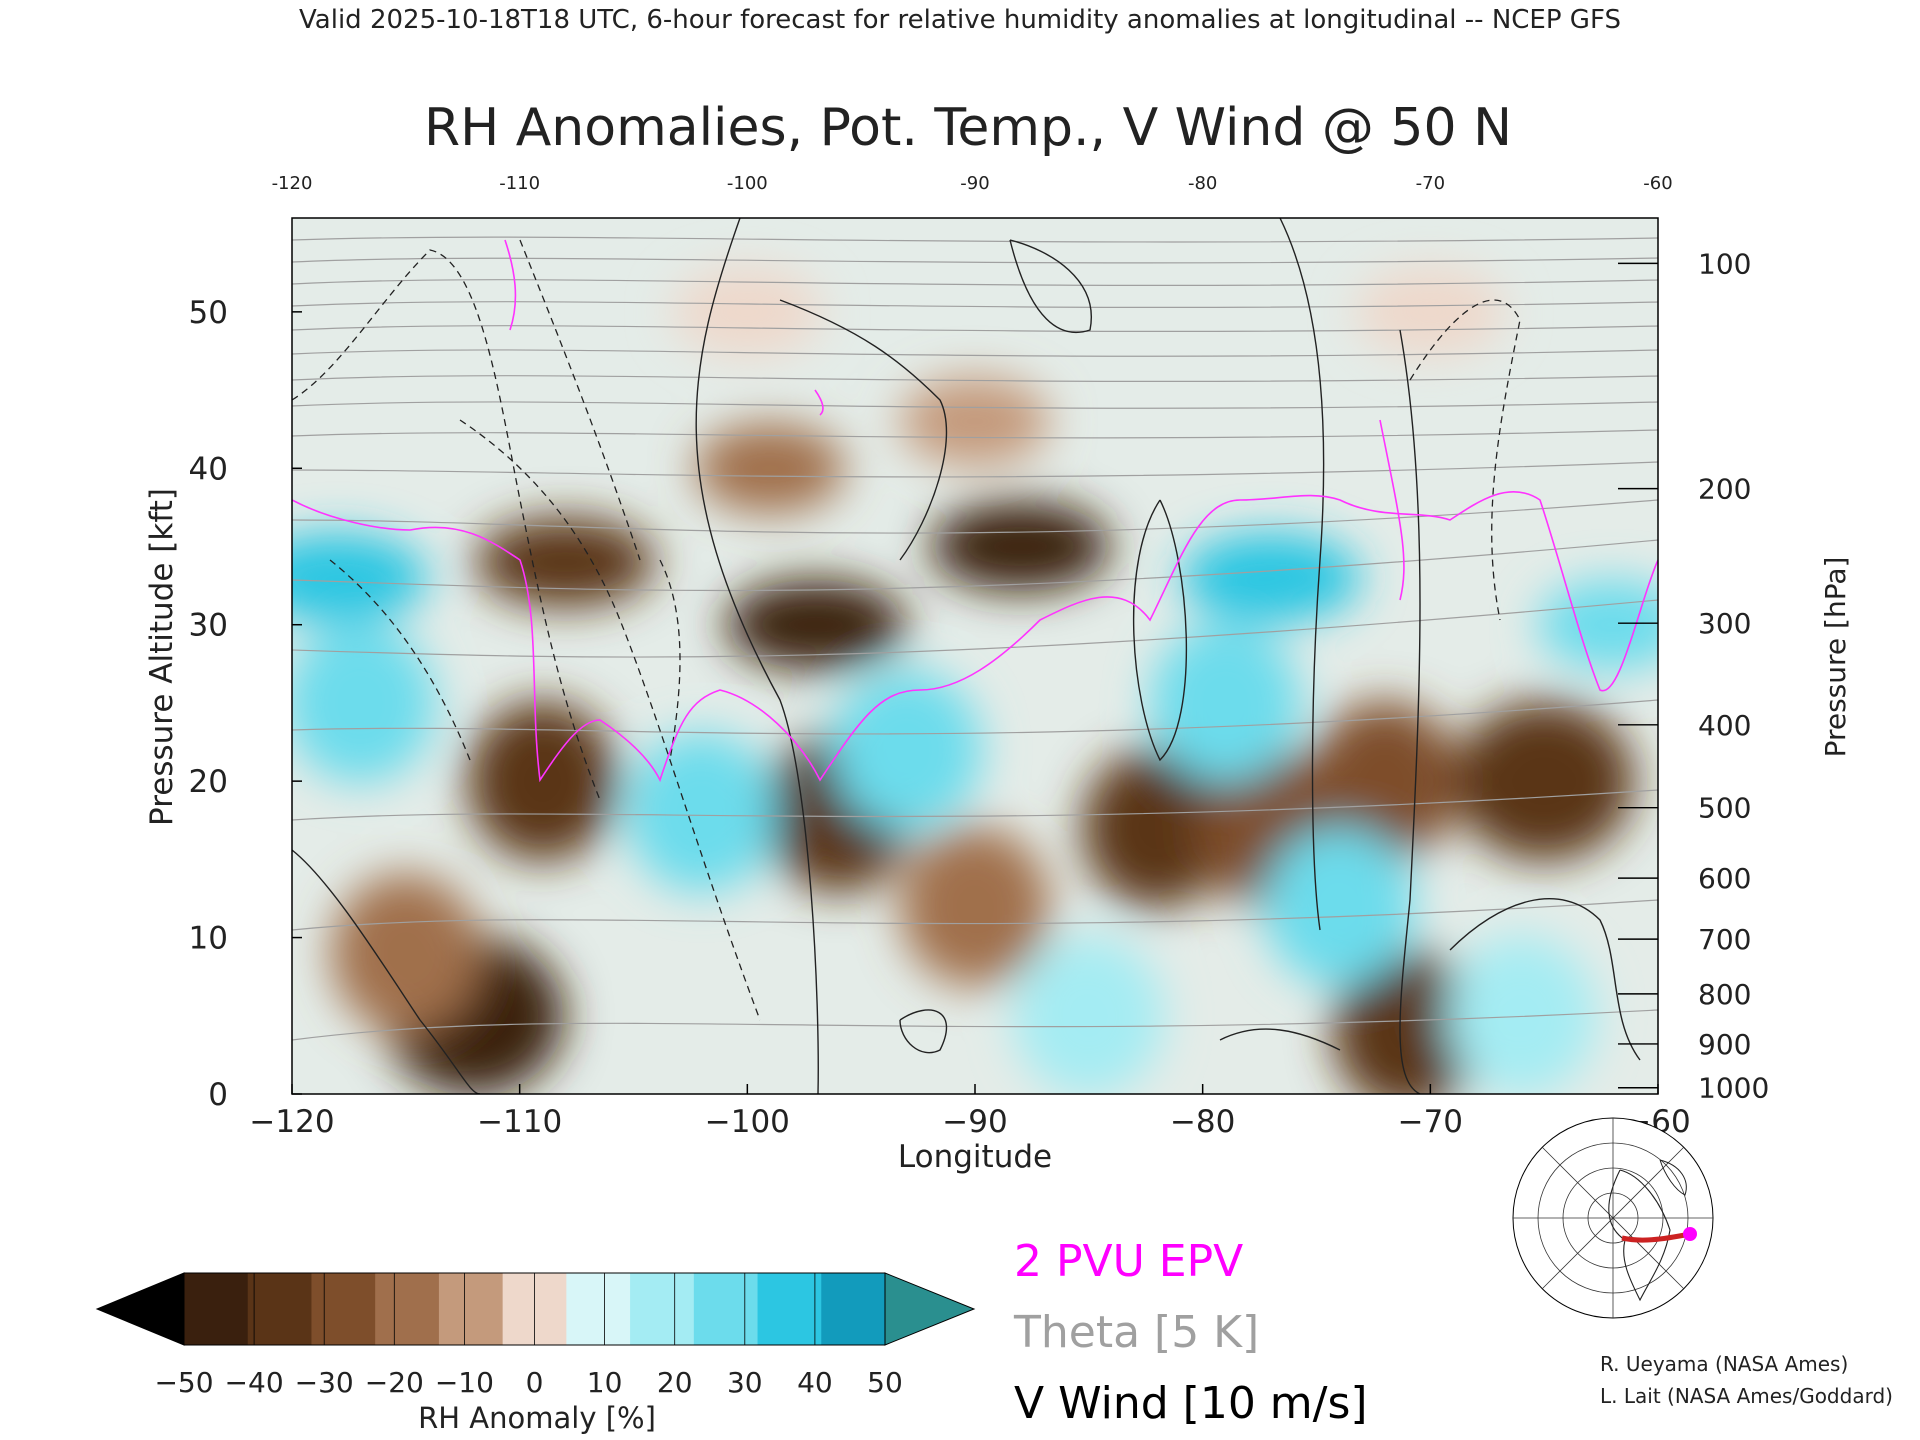 The image size is (1920, 1440). Describe the element at coordinates (535, 1309) in the screenshot. I see `colorbar-swatches` at that location.